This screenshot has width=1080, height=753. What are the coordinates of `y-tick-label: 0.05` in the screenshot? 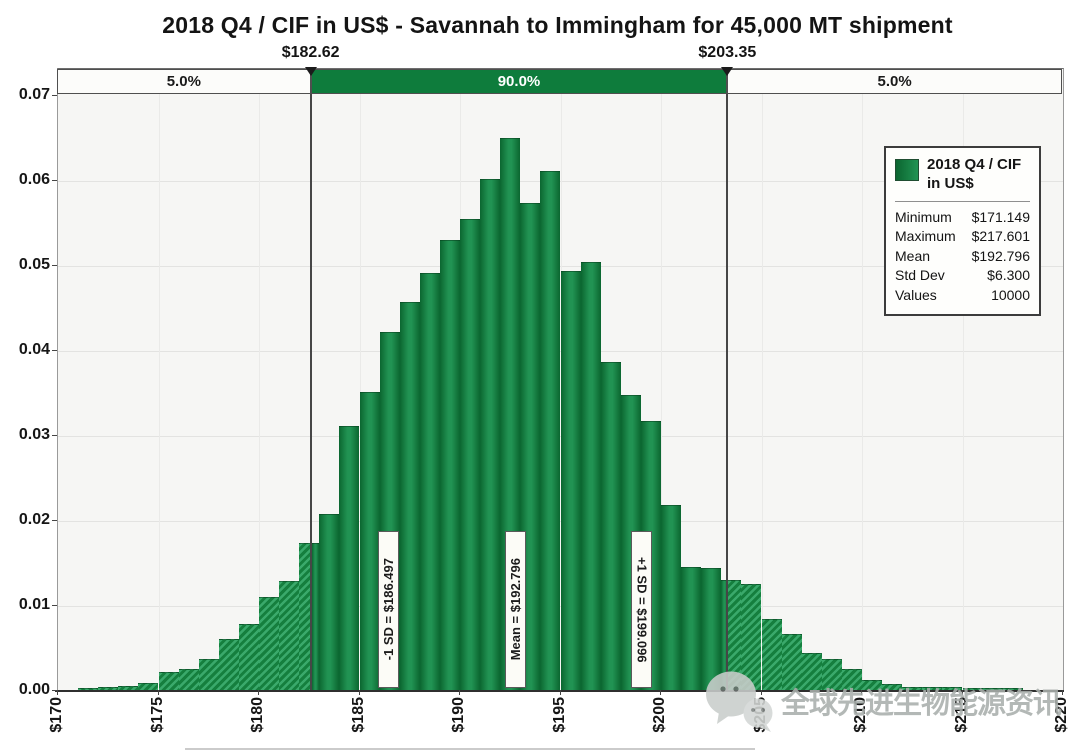 It's located at (34, 264).